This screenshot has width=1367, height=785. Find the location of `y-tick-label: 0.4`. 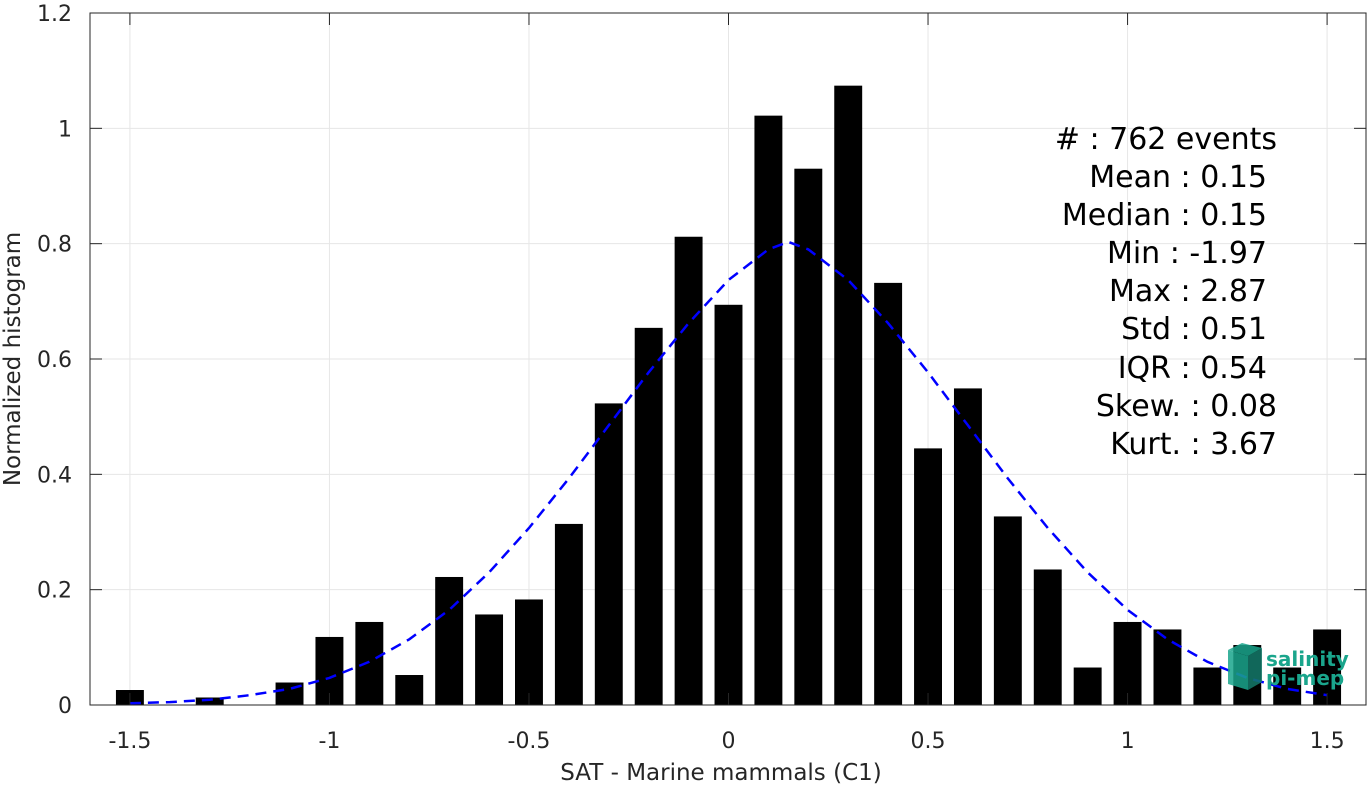

y-tick-label: 0.4 is located at coordinates (54, 475).